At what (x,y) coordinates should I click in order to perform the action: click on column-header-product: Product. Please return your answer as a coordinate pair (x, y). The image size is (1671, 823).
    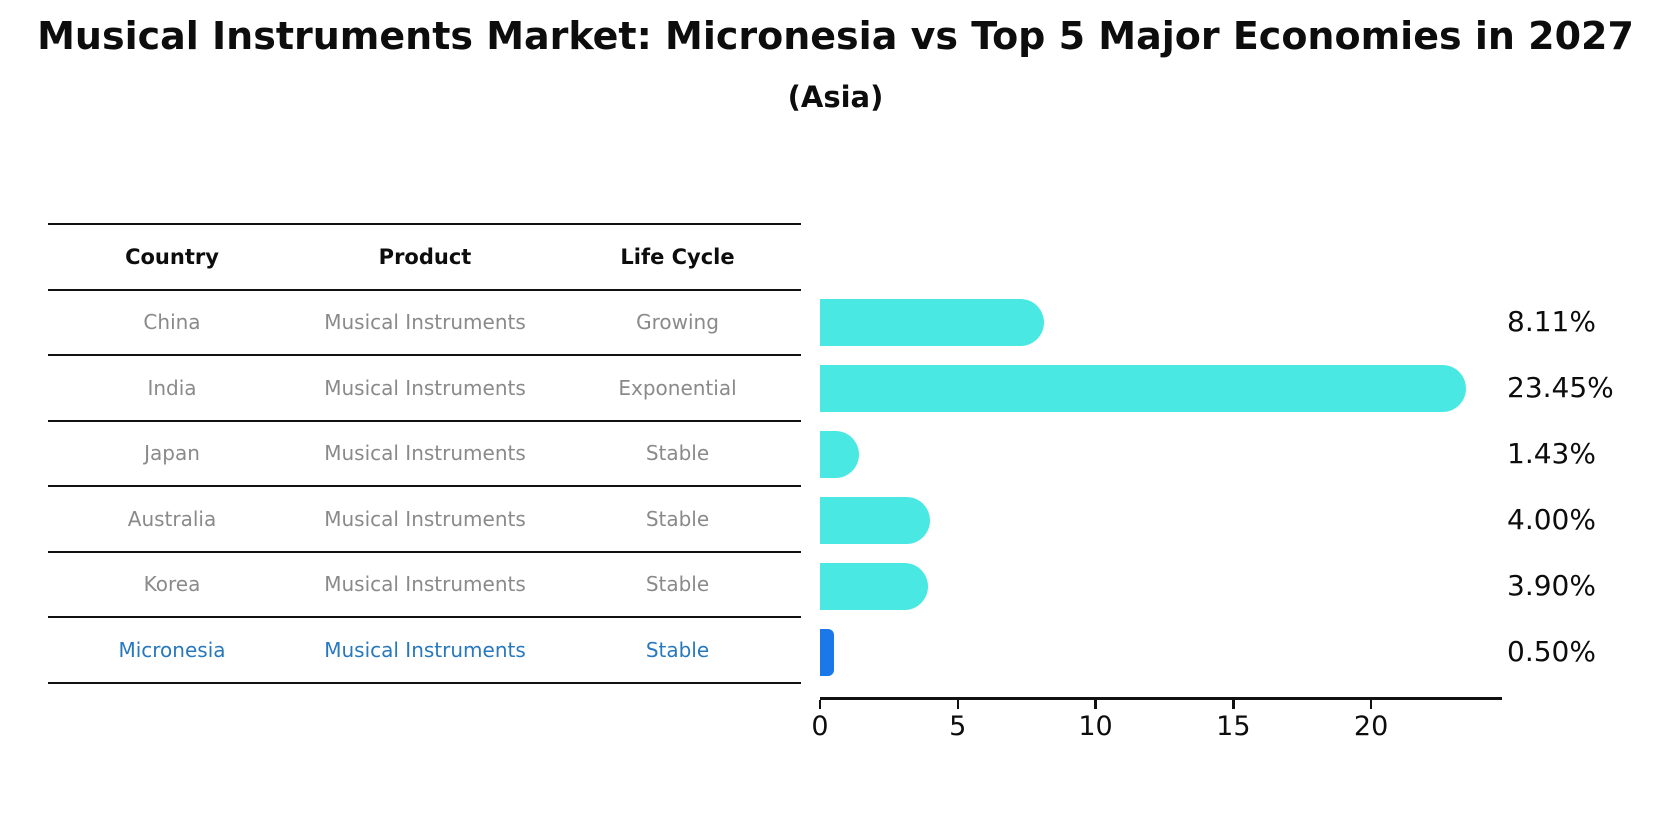
    Looking at the image, I should click on (425, 256).